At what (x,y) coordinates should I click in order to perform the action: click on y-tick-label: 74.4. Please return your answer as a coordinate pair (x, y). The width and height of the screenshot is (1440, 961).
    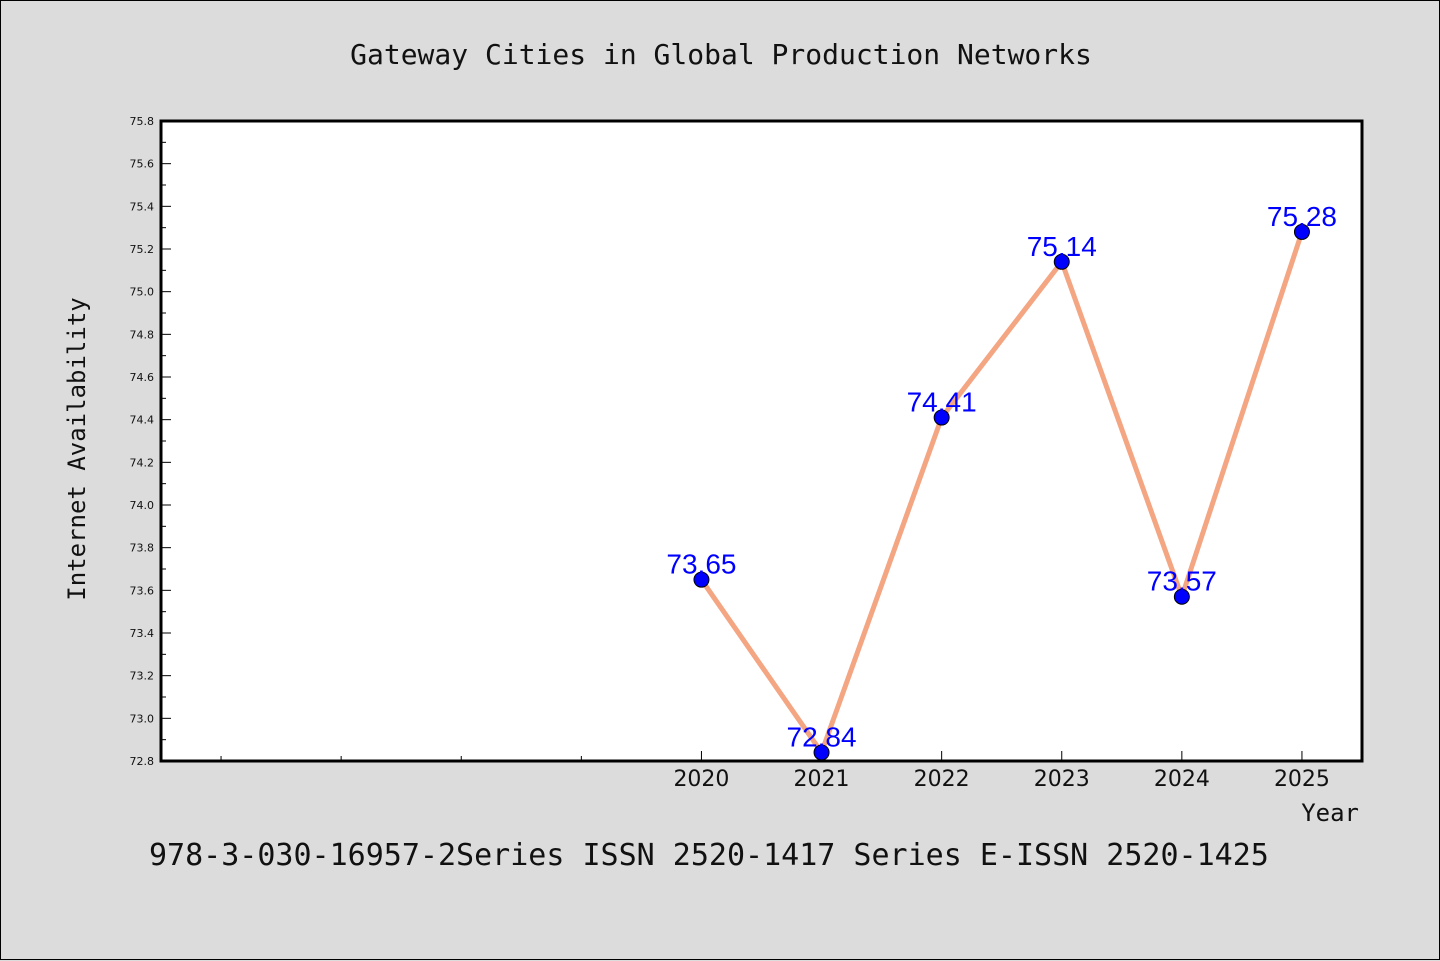
    Looking at the image, I should click on (142, 420).